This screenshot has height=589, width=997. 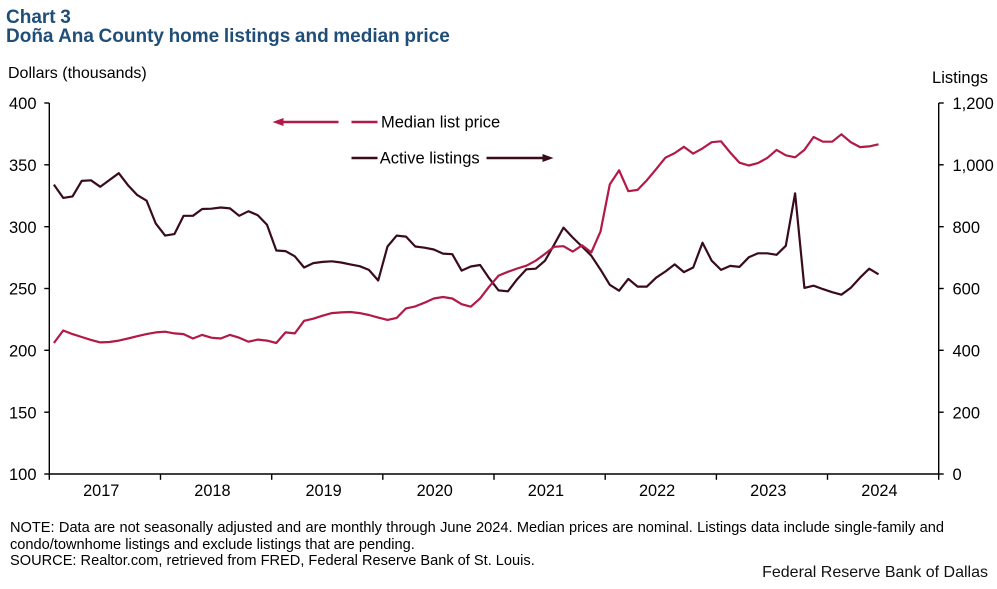 I want to click on svg-text: 2023, so click(x=768, y=491).